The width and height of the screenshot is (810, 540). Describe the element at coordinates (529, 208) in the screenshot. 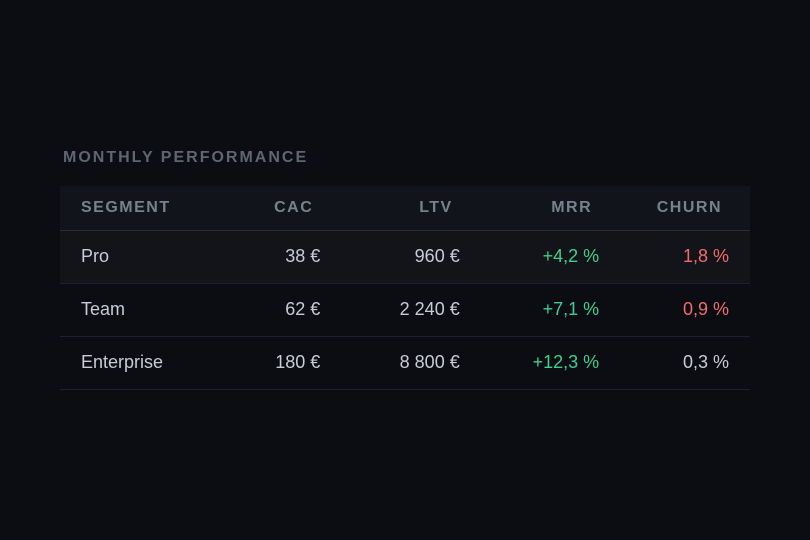

I see `column-header-mrr: MRR` at that location.